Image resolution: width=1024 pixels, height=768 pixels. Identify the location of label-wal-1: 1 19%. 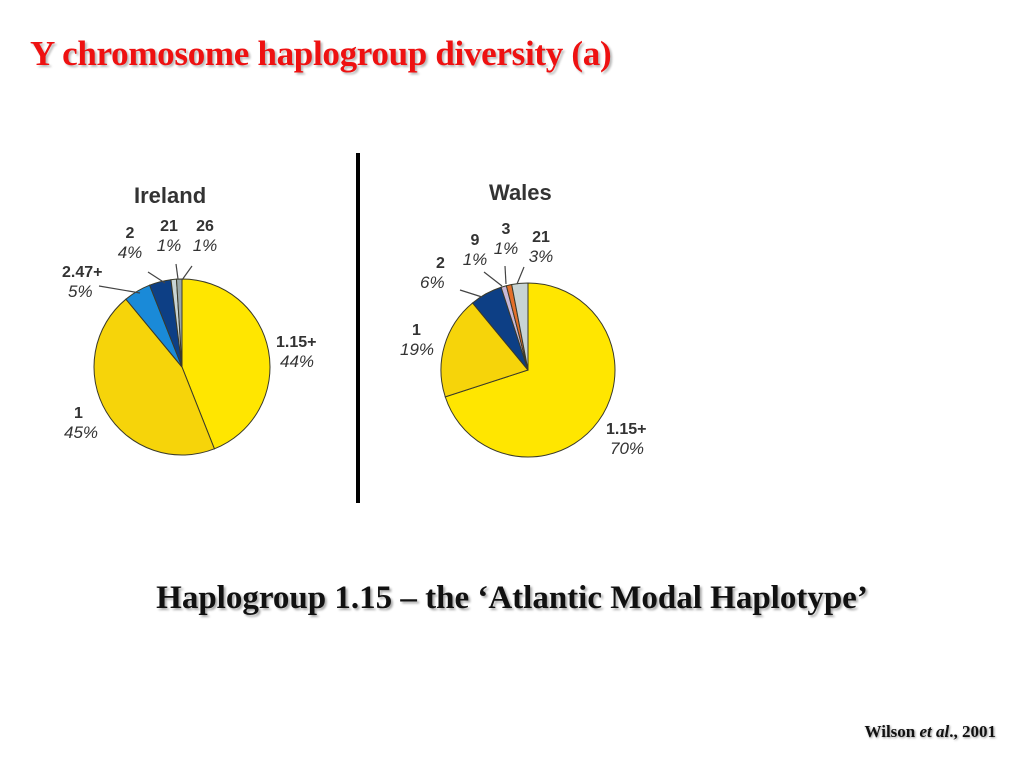
(417, 340).